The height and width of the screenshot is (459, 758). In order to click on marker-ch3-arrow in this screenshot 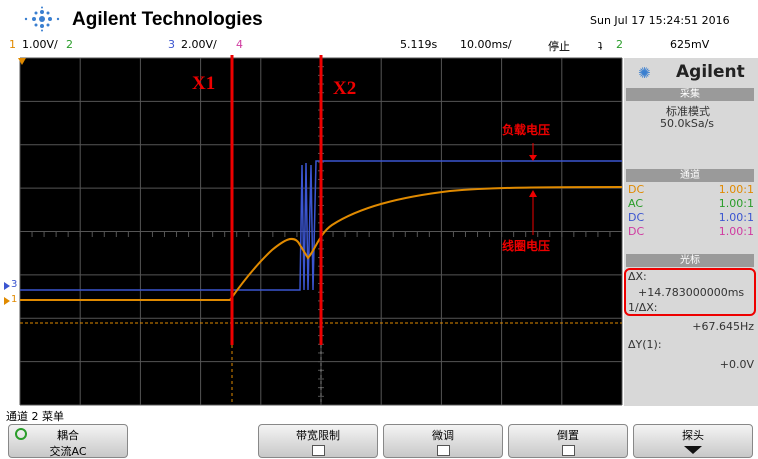, I will do `click(7, 286)`.